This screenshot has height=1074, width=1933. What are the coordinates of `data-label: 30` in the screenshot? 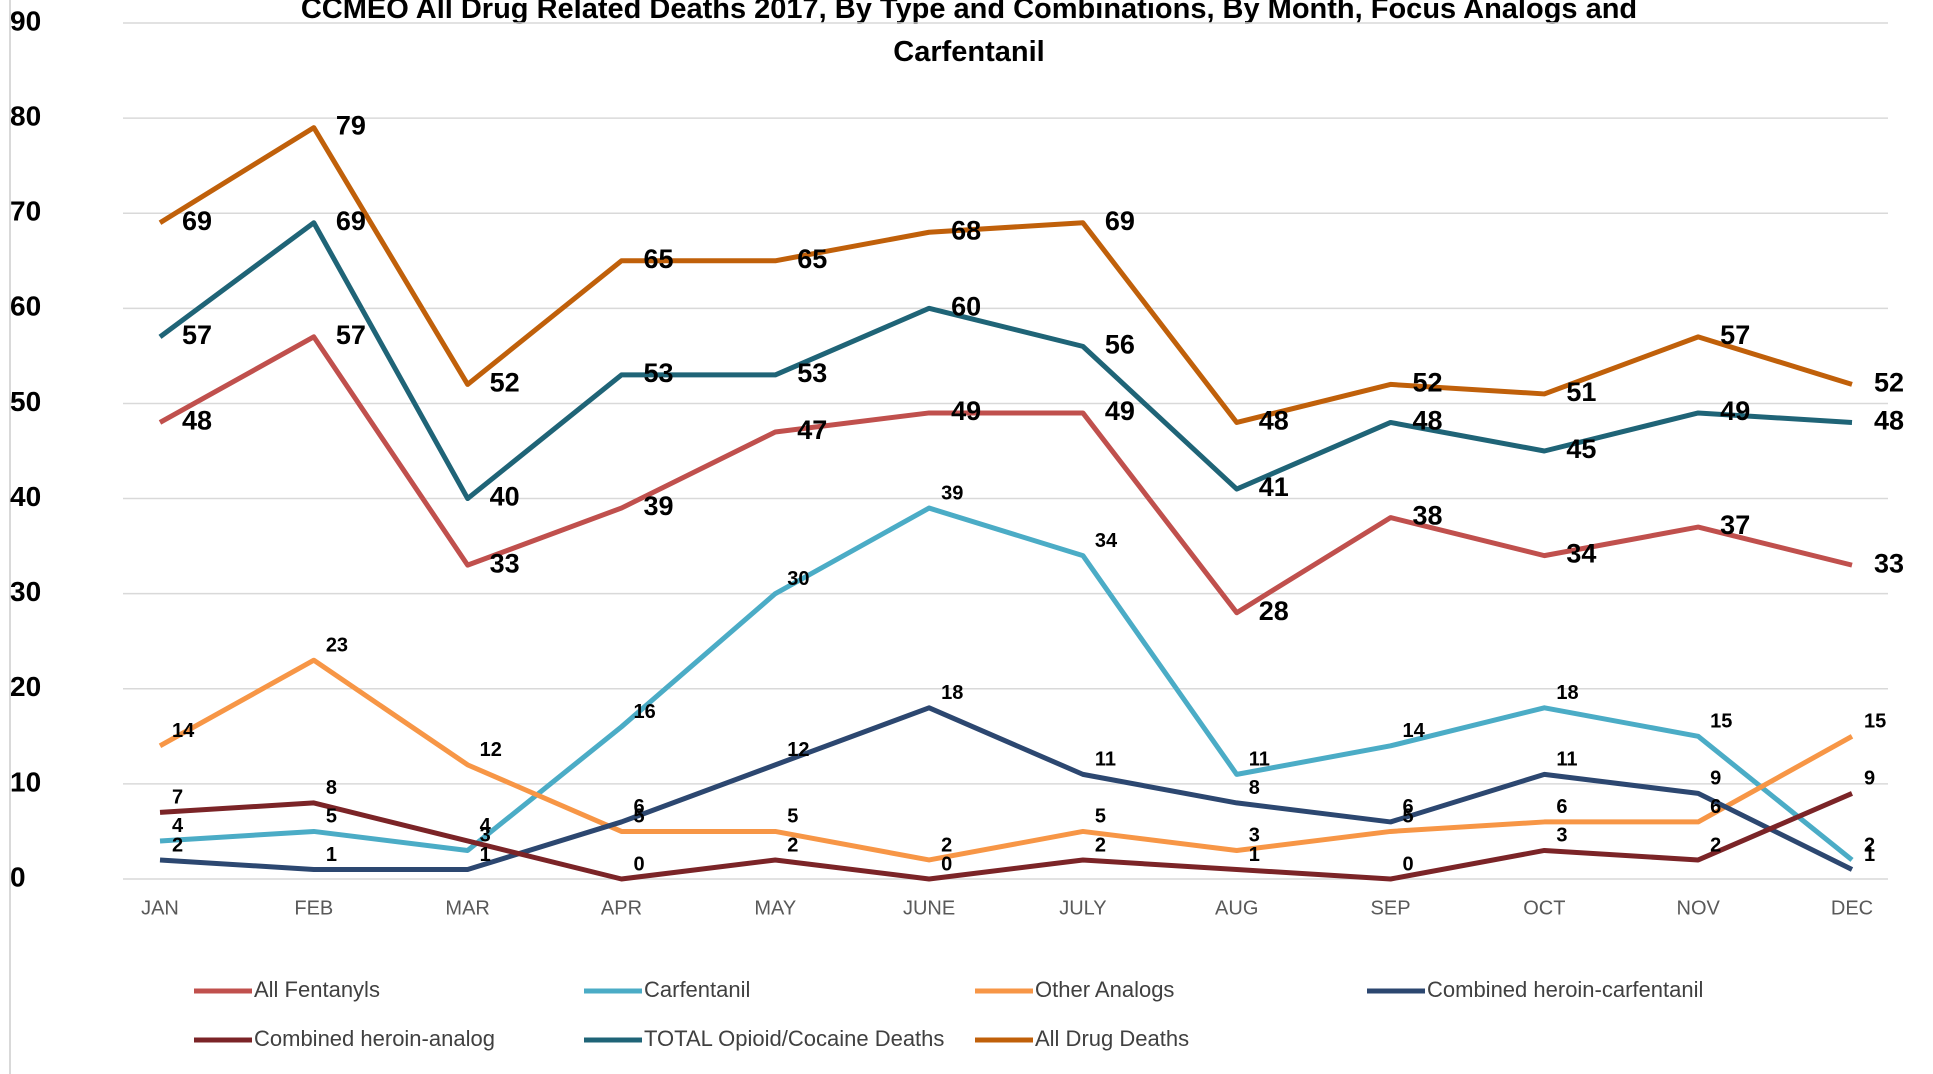 It's located at (798, 579).